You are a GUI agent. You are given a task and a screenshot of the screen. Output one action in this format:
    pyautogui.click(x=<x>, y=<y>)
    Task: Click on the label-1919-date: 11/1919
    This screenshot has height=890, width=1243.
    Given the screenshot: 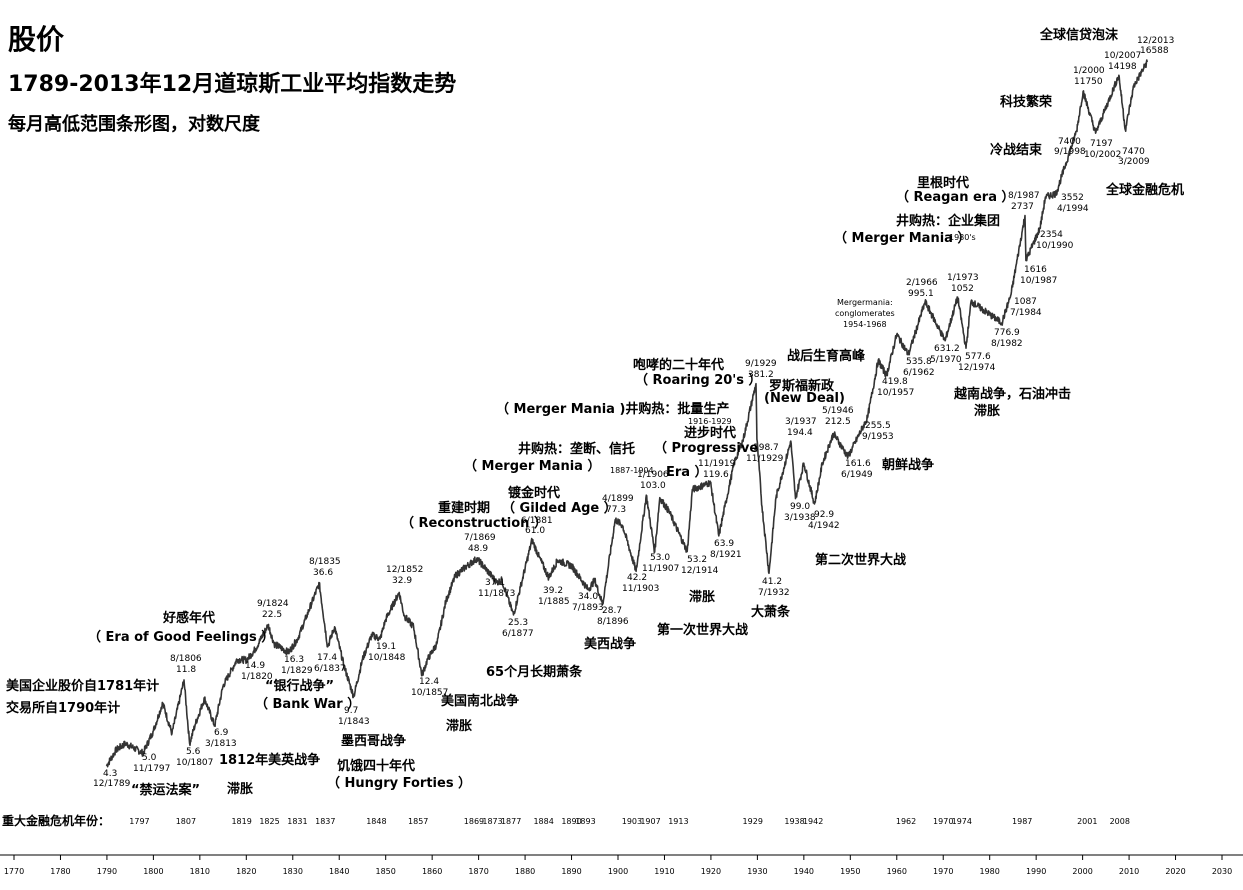 What is the action you would take?
    pyautogui.click(x=717, y=464)
    